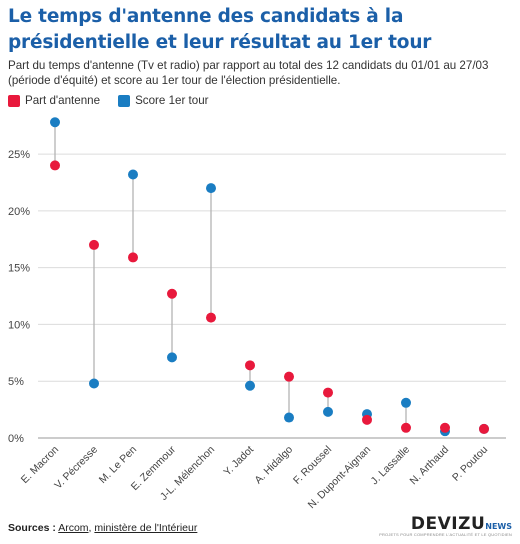 The image size is (520, 544). What do you see at coordinates (32, 528) in the screenshot?
I see `sources-label: Sources :` at bounding box center [32, 528].